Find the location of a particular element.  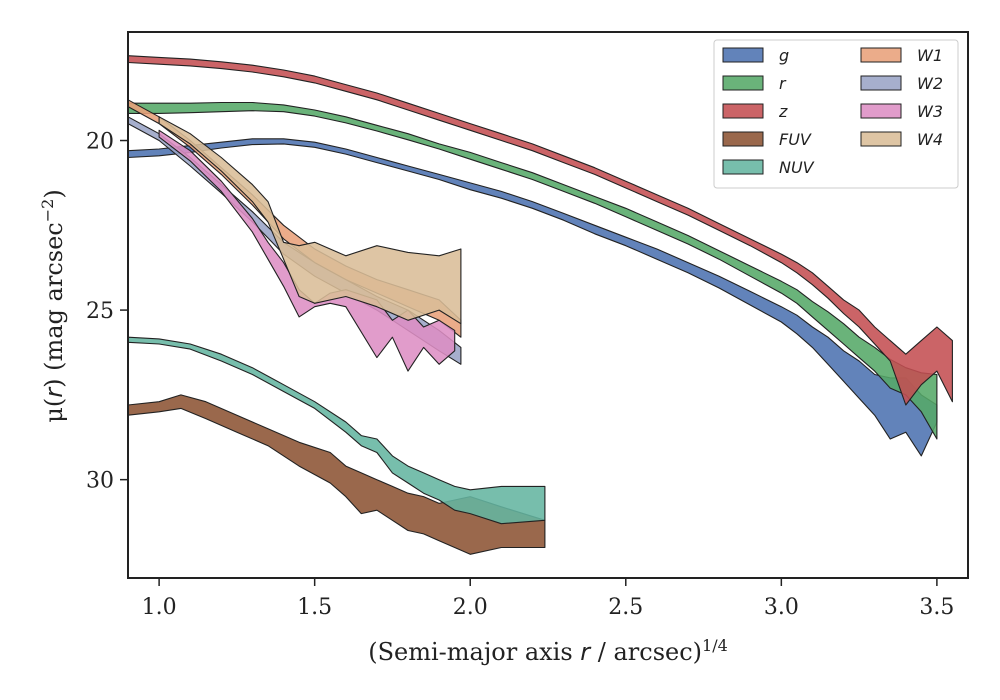

legend-label: W3 is located at coordinates (930, 111).